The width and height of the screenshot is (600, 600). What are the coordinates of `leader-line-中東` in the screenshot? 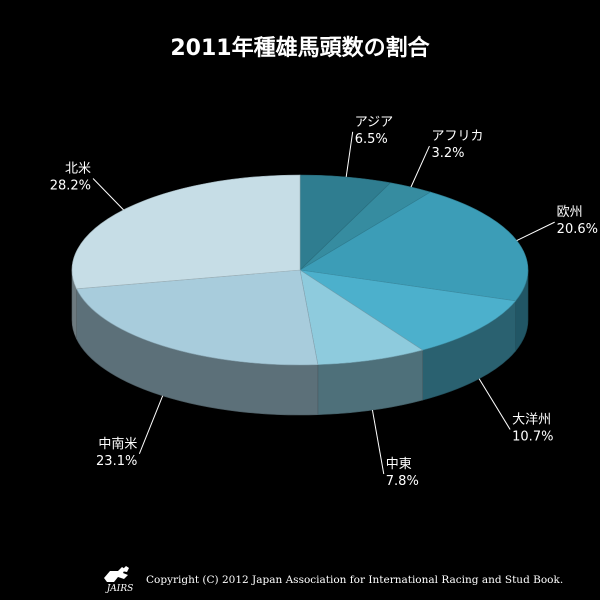 It's located at (378, 442).